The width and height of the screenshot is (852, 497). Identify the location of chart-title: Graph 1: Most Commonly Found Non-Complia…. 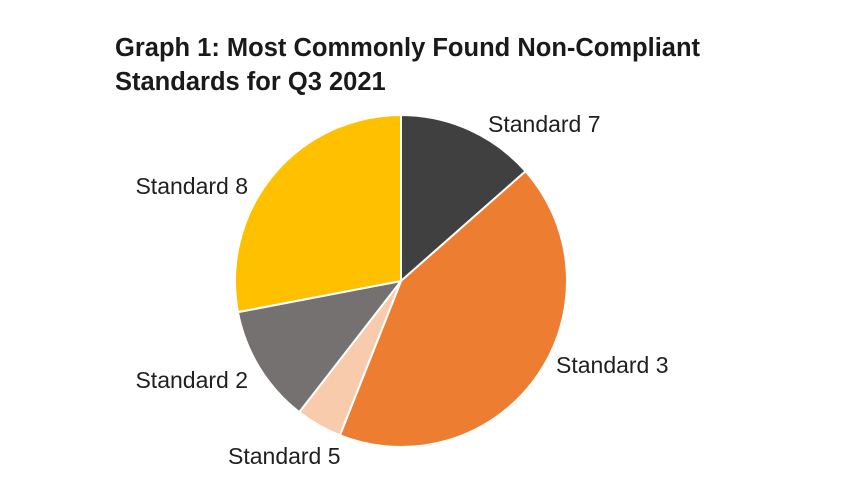
(465, 65).